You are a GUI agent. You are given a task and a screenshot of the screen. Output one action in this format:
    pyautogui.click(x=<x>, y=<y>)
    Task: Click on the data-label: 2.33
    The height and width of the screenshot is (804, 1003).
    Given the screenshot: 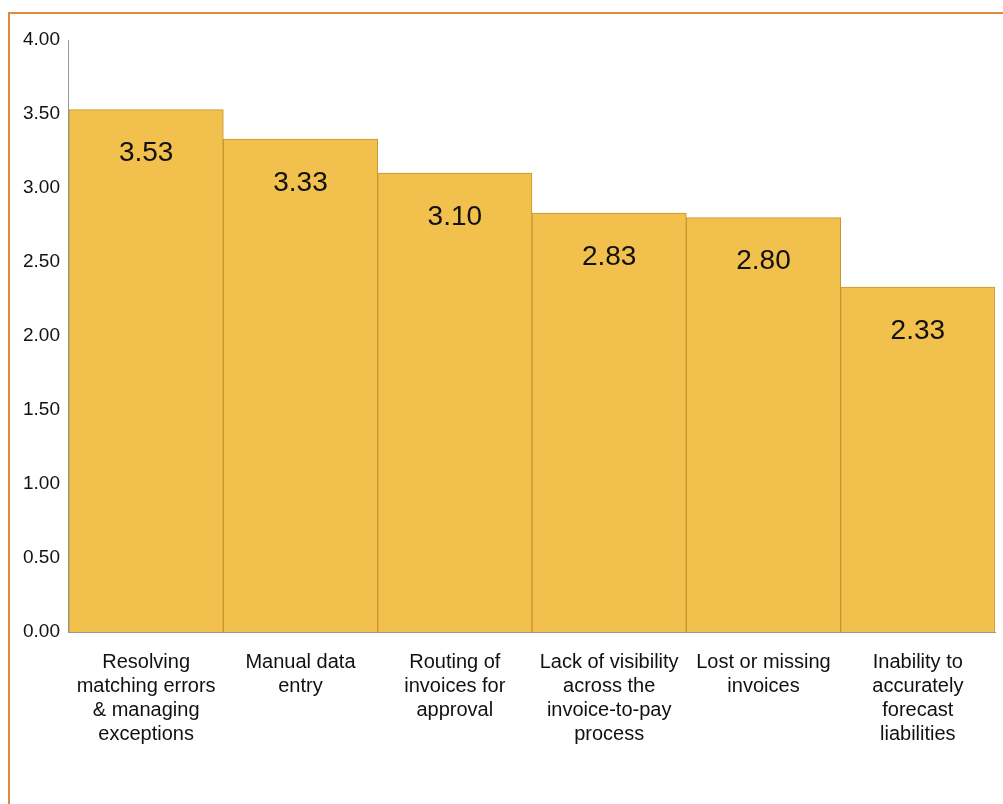 What is the action you would take?
    pyautogui.click(x=918, y=329)
    